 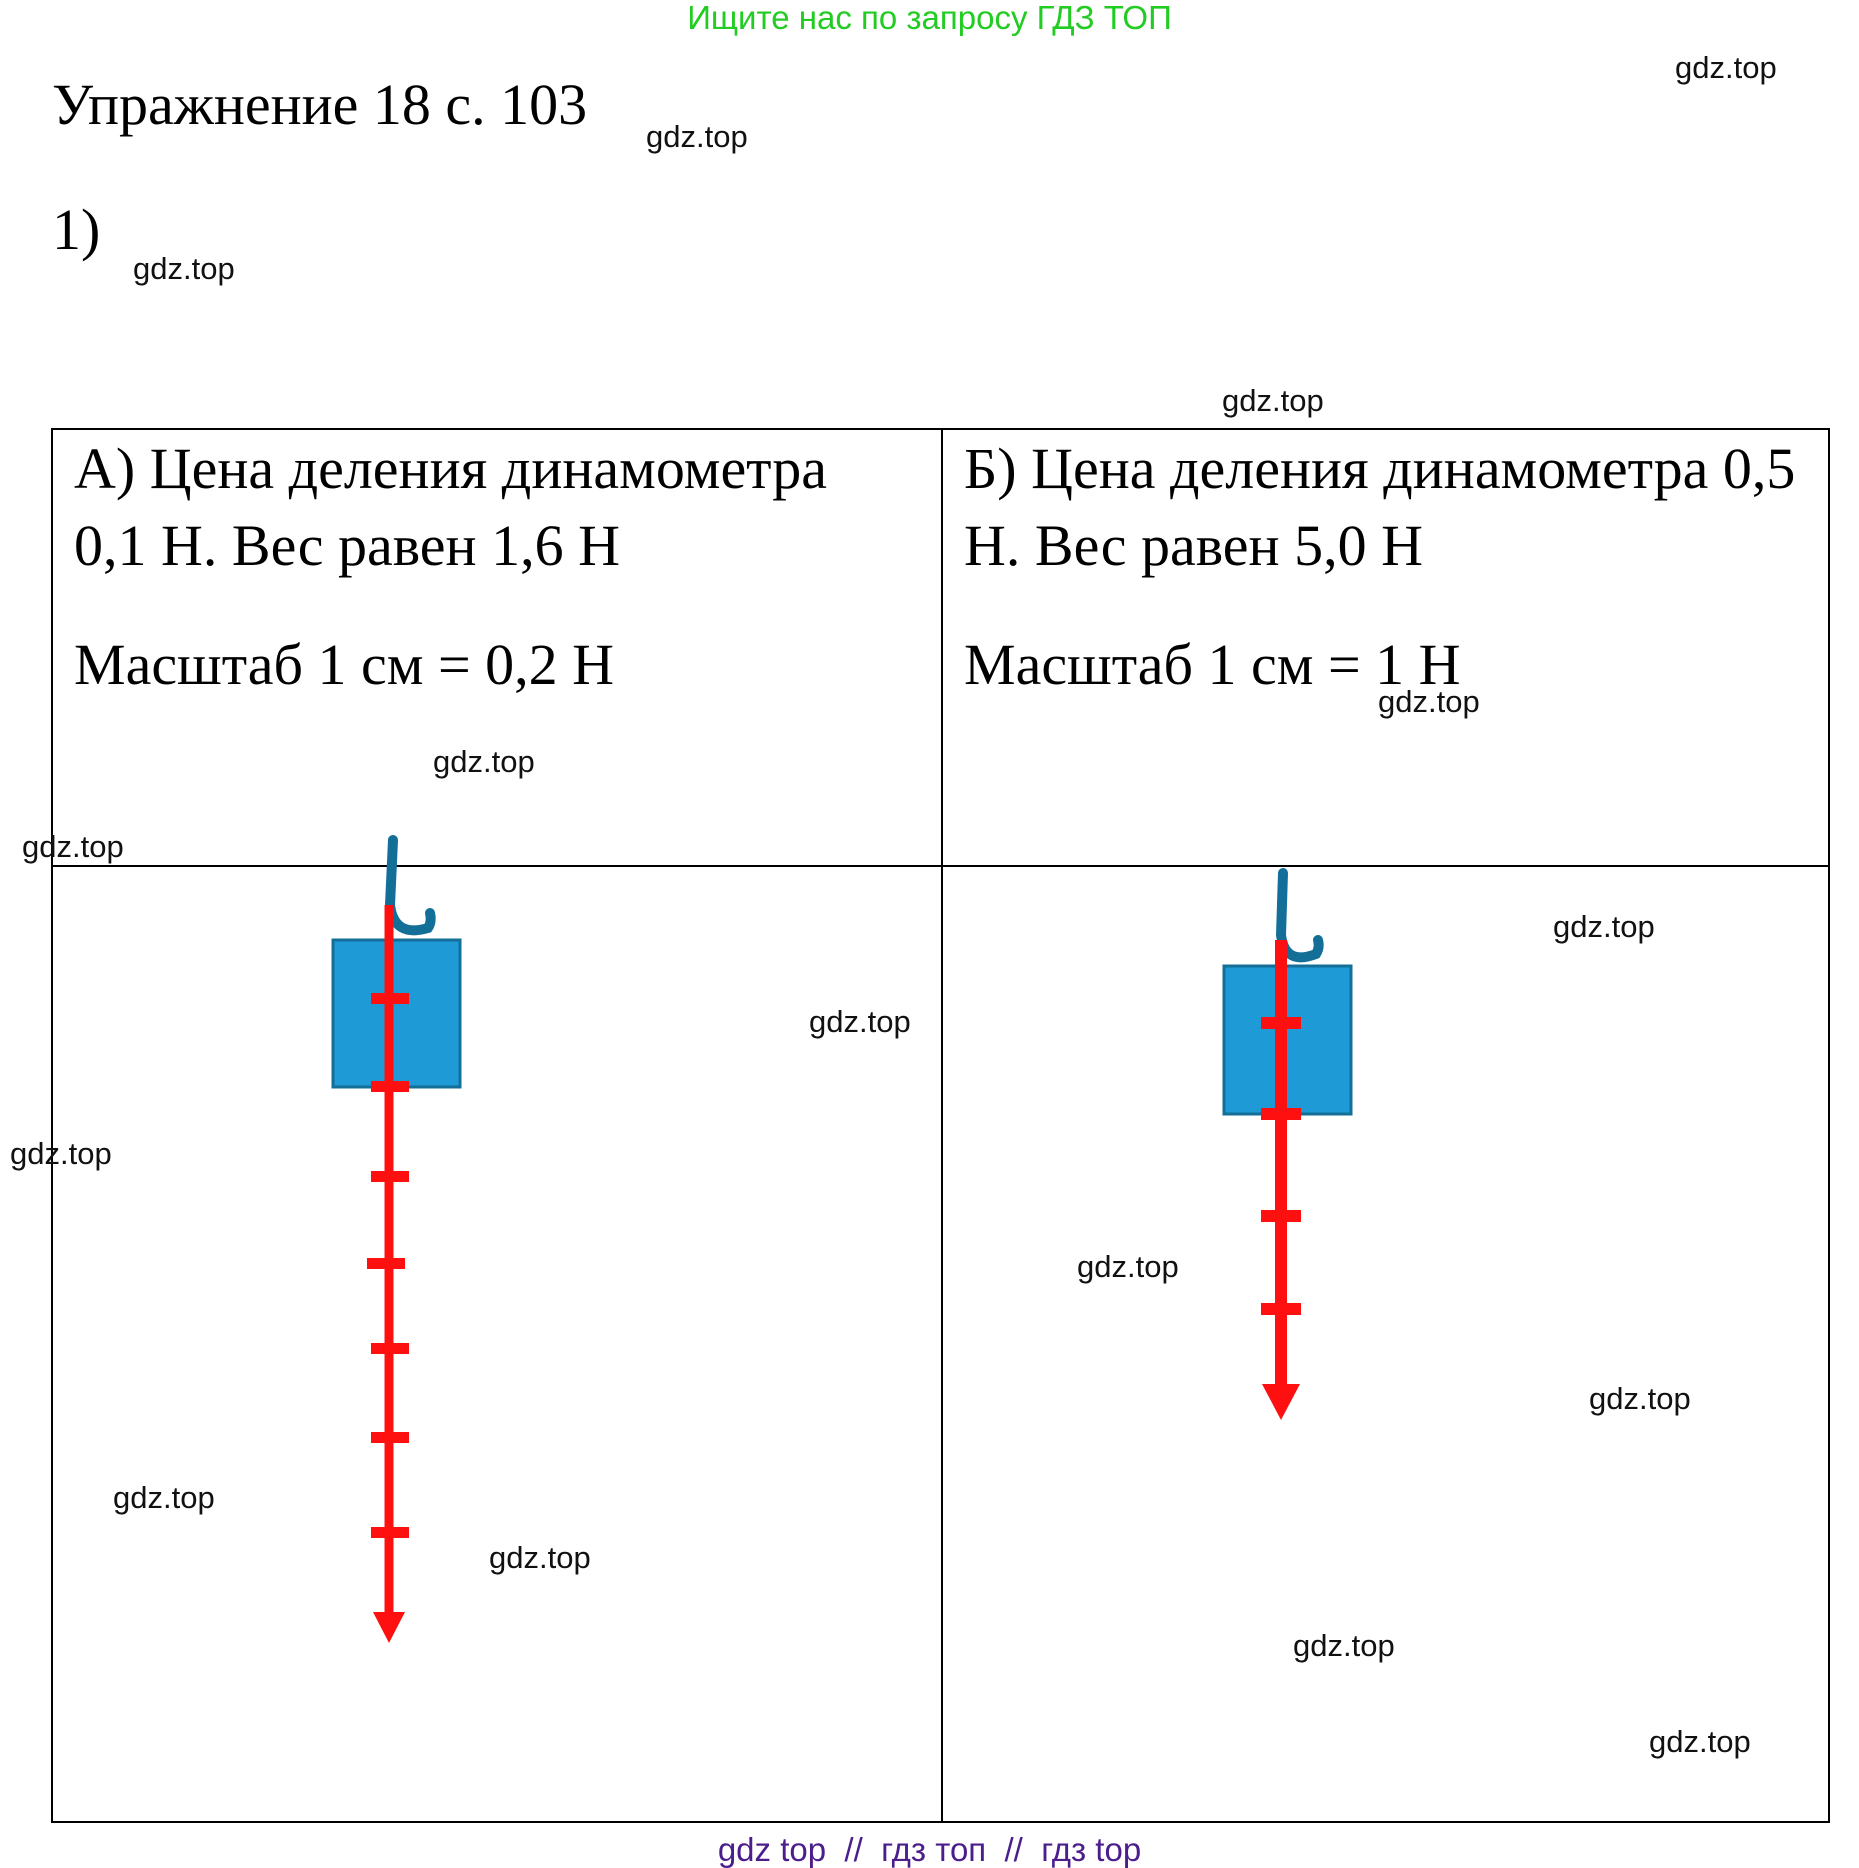 I want to click on footer-links: gdz top // гдз топ // гдз top, so click(x=929, y=1850).